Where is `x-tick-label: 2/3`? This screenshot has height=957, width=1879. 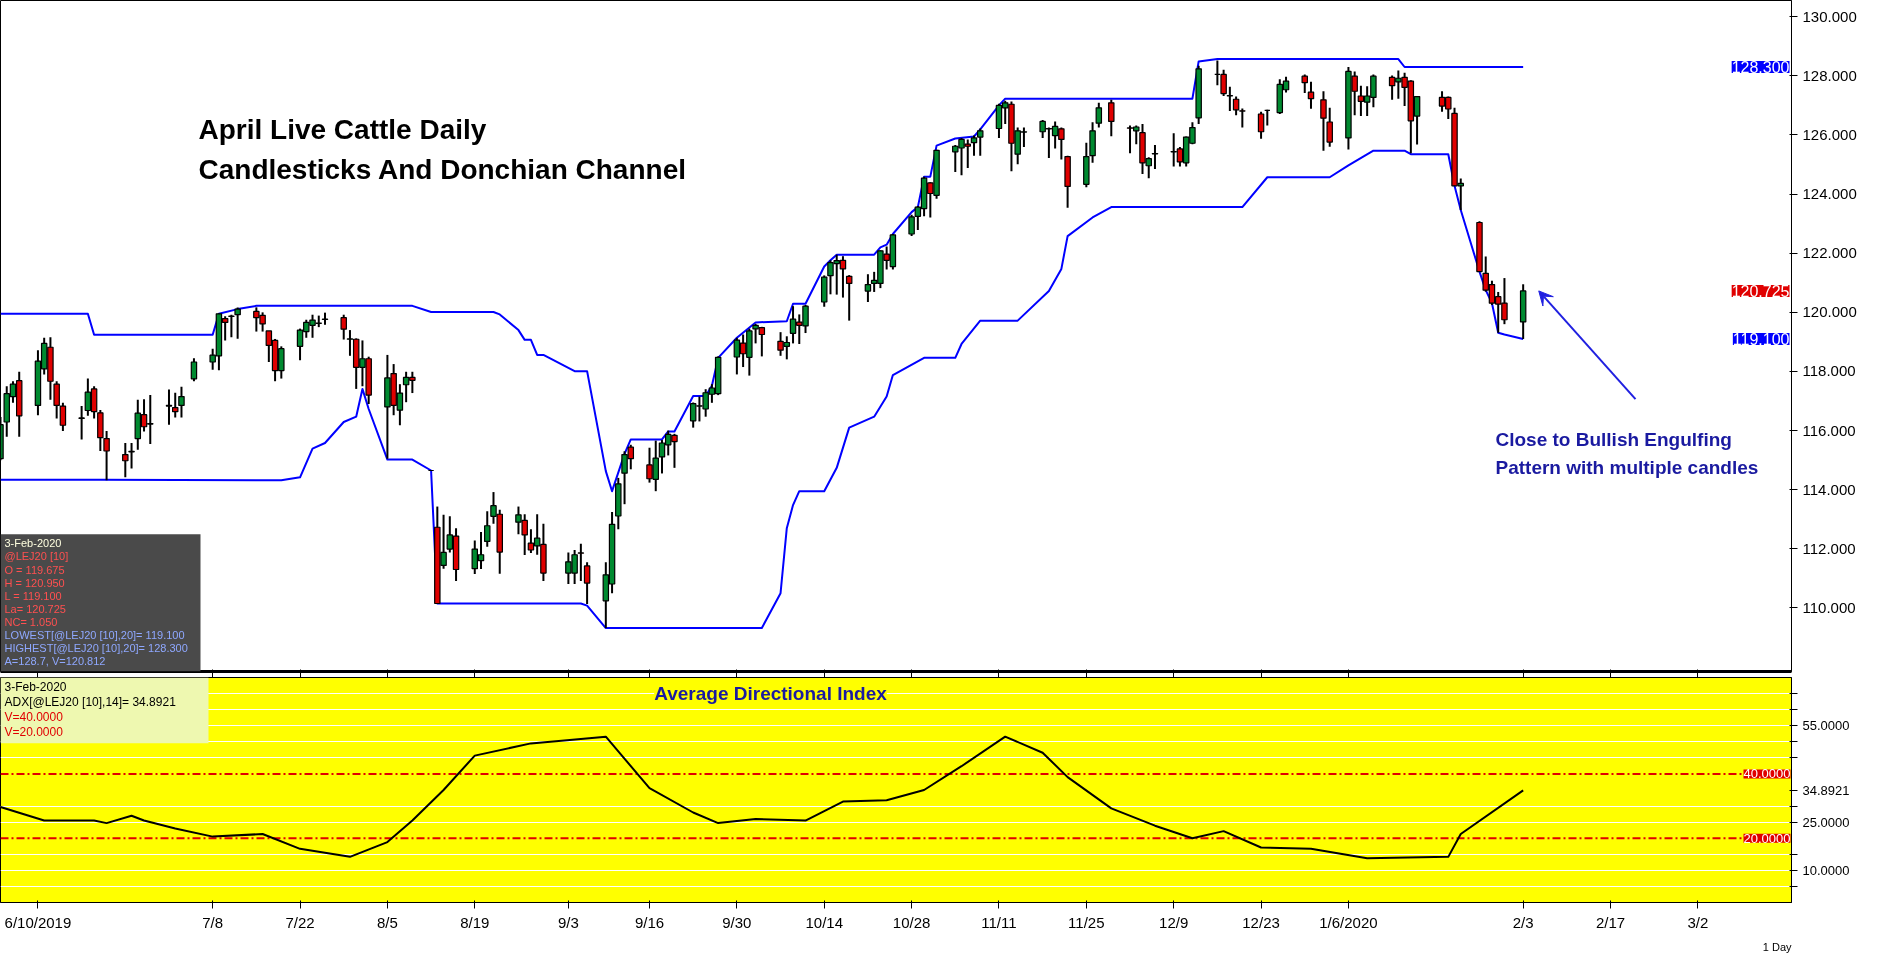 x-tick-label: 2/3 is located at coordinates (1523, 922).